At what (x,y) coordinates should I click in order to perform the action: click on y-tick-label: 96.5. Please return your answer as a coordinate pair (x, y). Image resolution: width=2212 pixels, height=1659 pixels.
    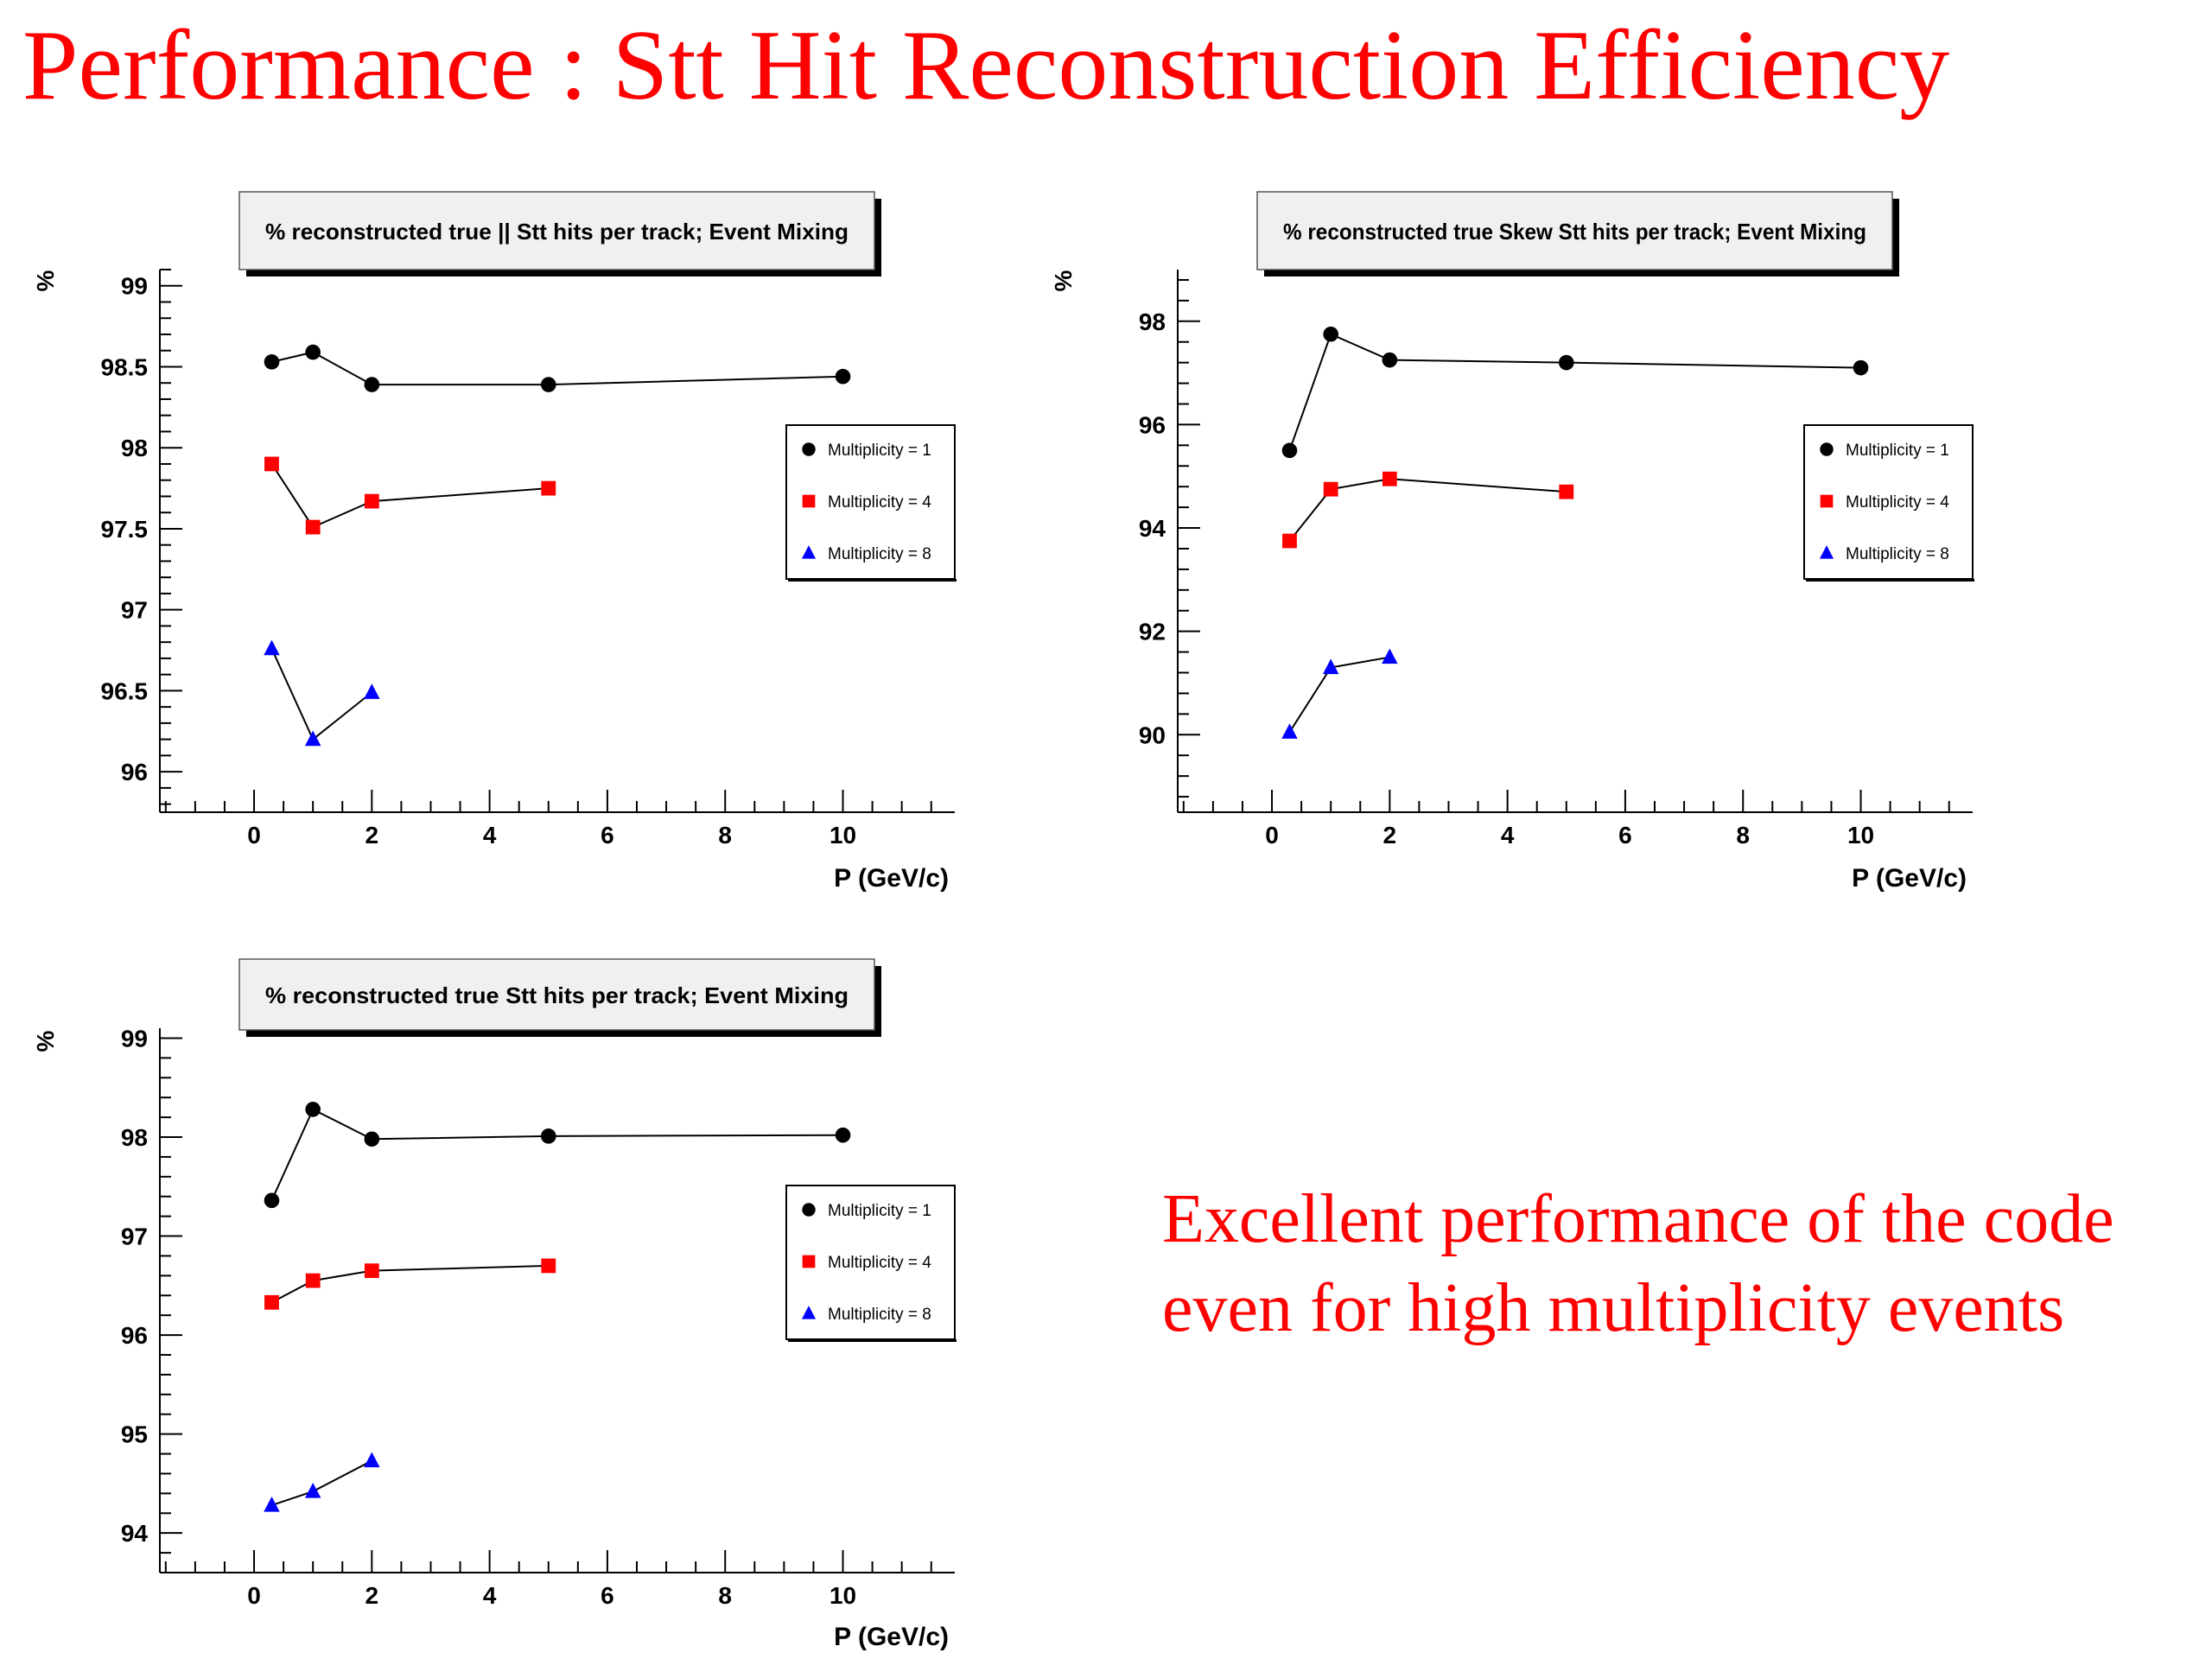
    Looking at the image, I should click on (125, 690).